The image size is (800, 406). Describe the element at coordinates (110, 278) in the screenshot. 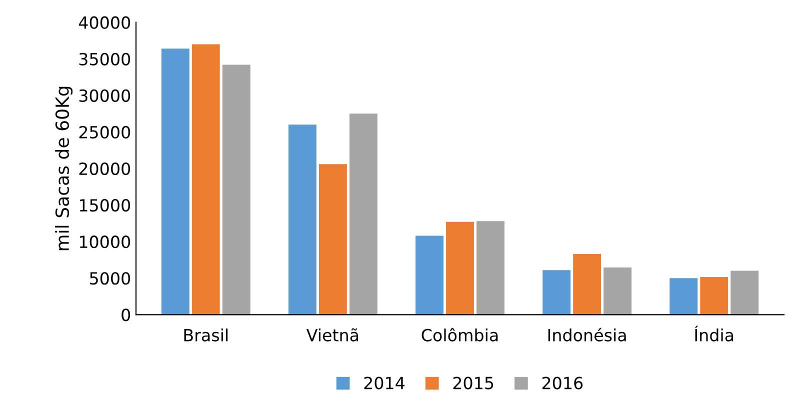

I see `y-tick-label: 5000` at that location.